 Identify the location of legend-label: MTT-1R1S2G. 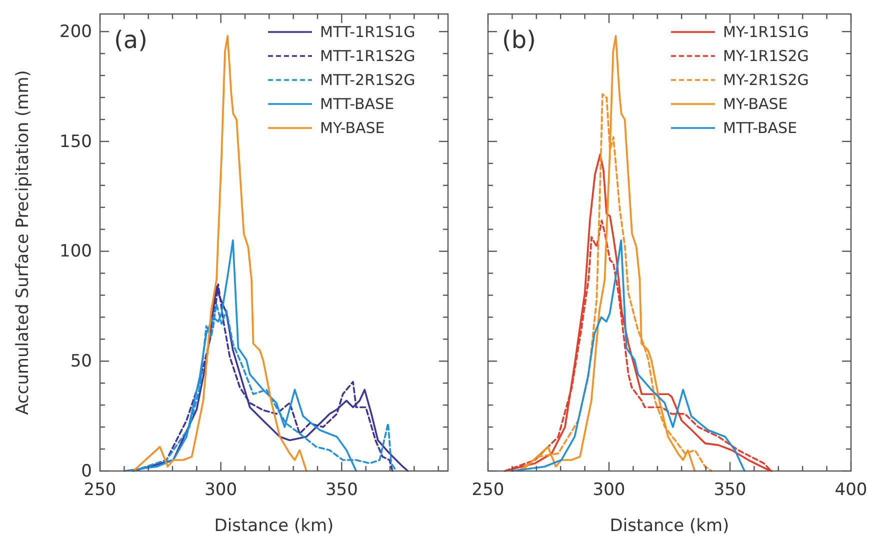
(368, 56).